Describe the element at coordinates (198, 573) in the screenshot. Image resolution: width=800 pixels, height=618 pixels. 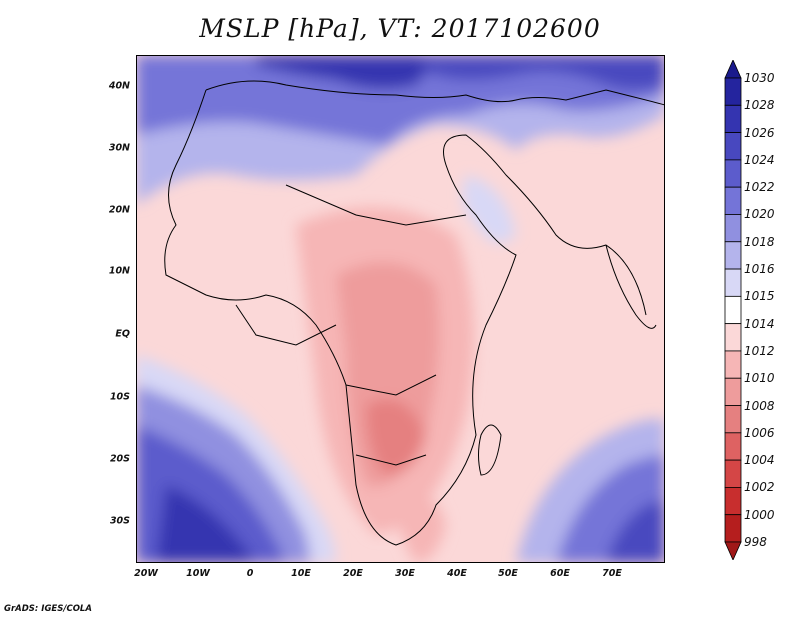
I see `lon-label: 10W` at that location.